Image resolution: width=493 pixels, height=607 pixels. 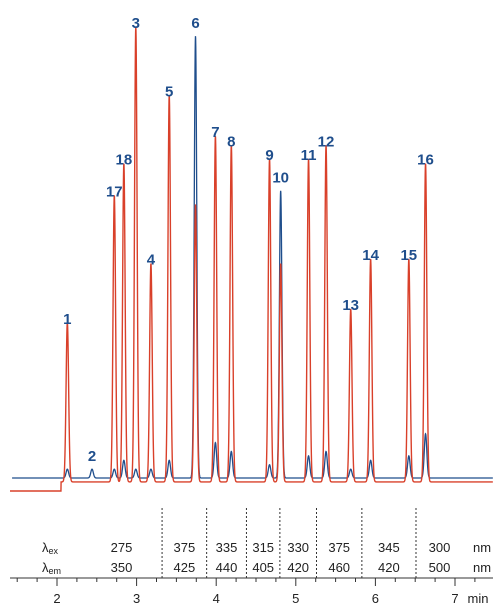 I want to click on lambda-ex-label: λex, so click(x=50, y=548).